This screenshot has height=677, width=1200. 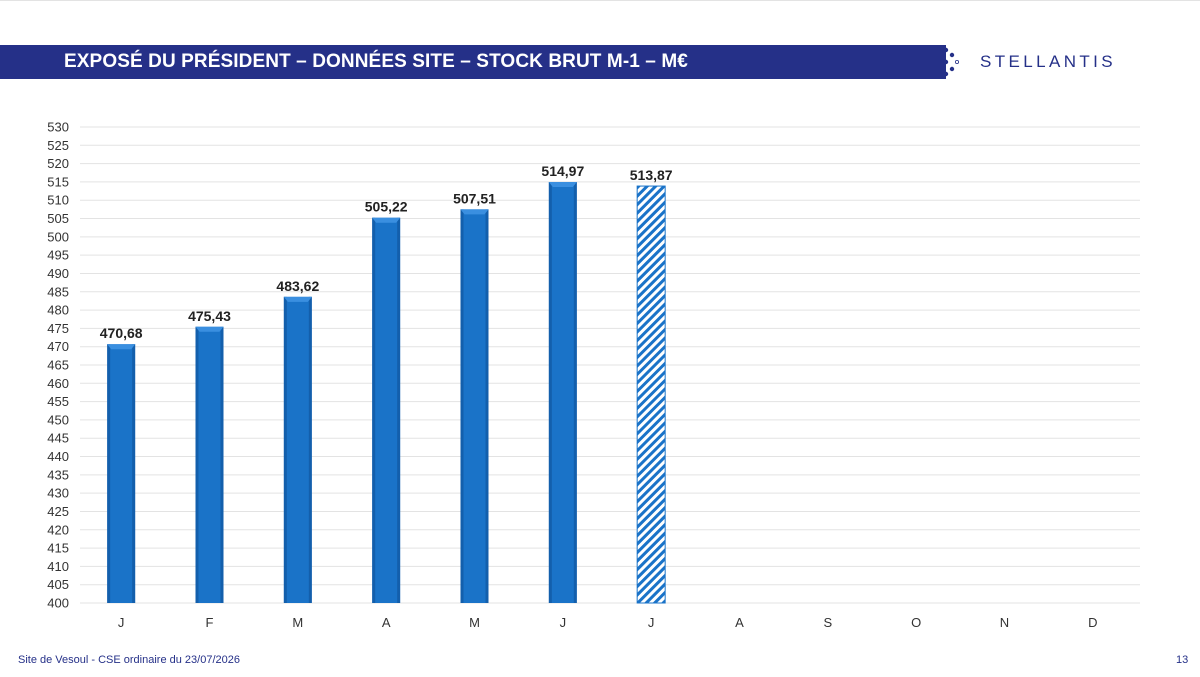 I want to click on bar-hatched, so click(x=651, y=394).